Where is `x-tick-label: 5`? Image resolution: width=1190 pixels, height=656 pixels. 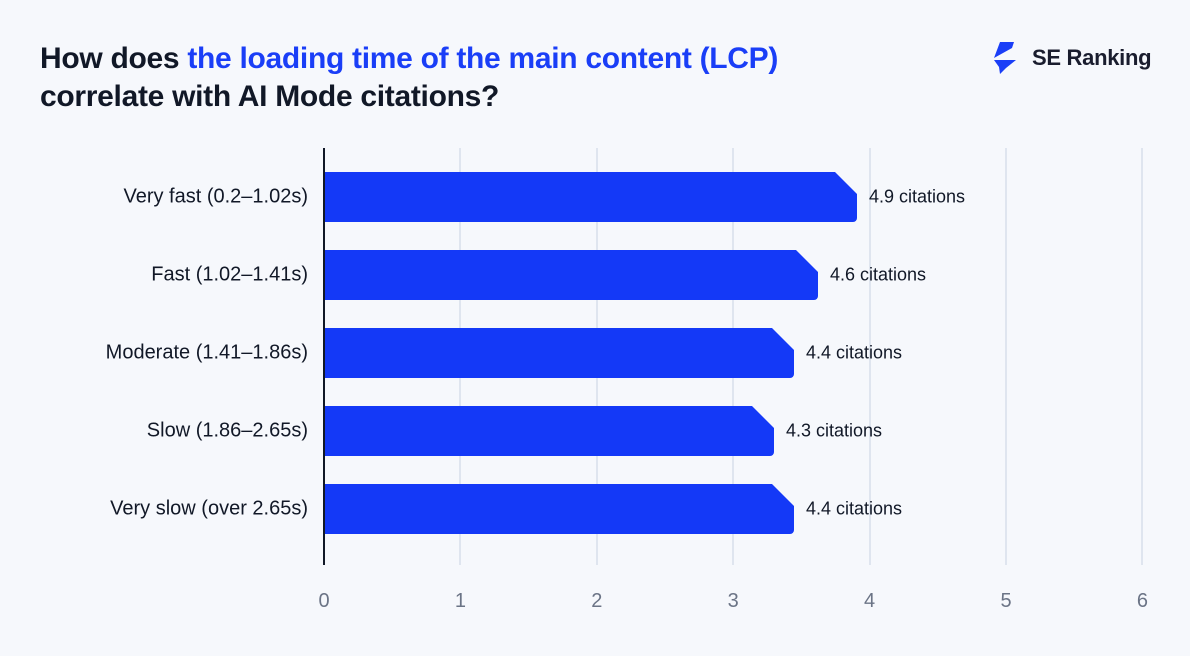
x-tick-label: 5 is located at coordinates (1006, 601).